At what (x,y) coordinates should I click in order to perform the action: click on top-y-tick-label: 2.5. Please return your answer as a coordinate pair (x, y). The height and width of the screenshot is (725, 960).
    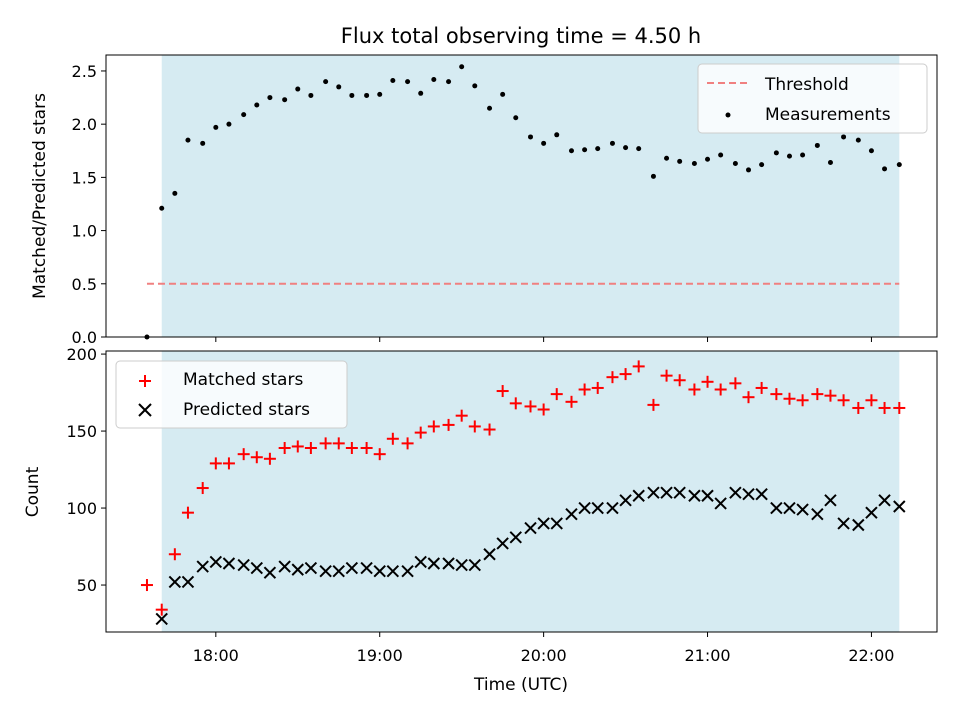
    Looking at the image, I should click on (84, 71).